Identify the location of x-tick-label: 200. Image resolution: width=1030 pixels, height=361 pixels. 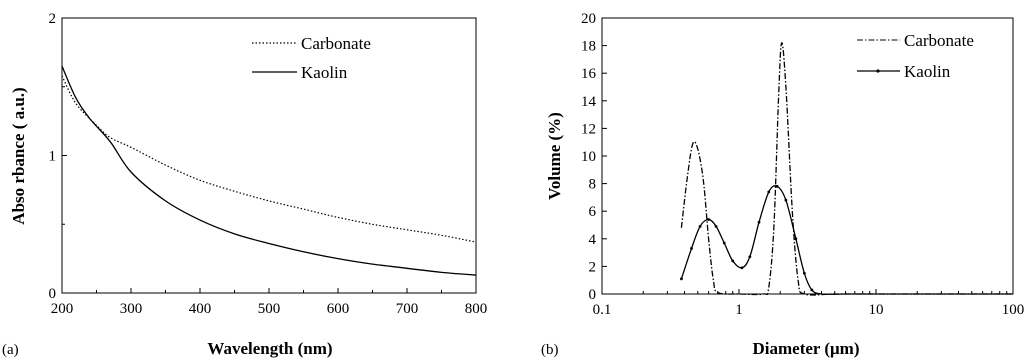
(62, 309).